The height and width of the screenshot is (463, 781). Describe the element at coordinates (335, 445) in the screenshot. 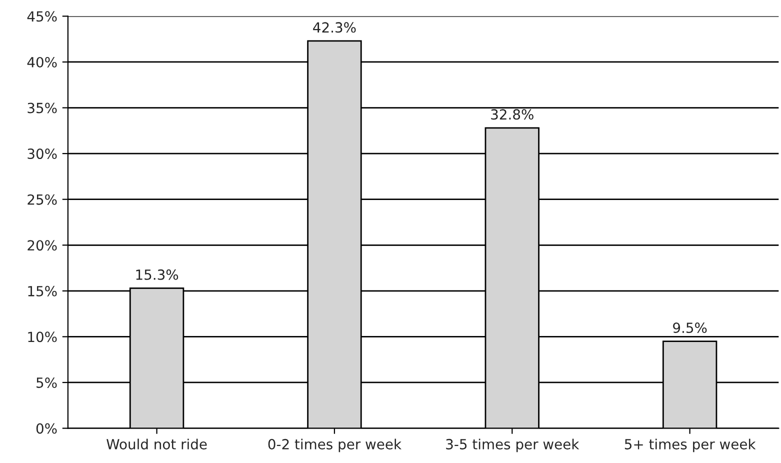

I see `x-tick-label: 0-2 times per week` at that location.